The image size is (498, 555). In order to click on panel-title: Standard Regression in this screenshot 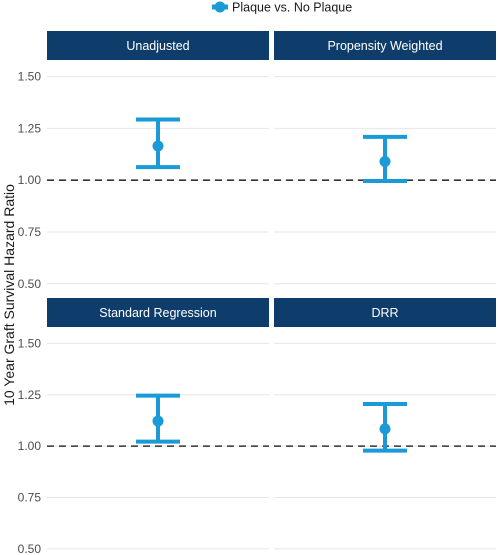, I will do `click(157, 313)`.